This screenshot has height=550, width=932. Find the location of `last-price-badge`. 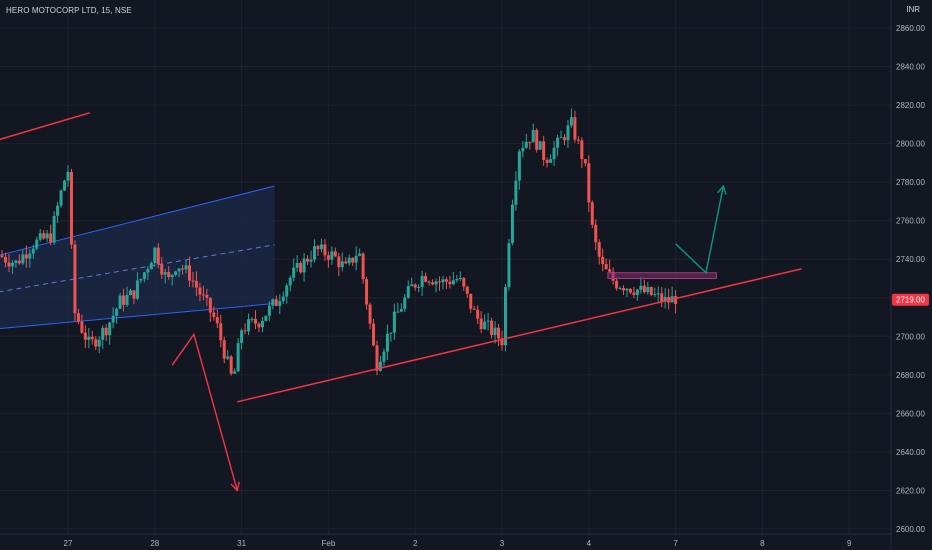

last-price-badge is located at coordinates (910, 299).